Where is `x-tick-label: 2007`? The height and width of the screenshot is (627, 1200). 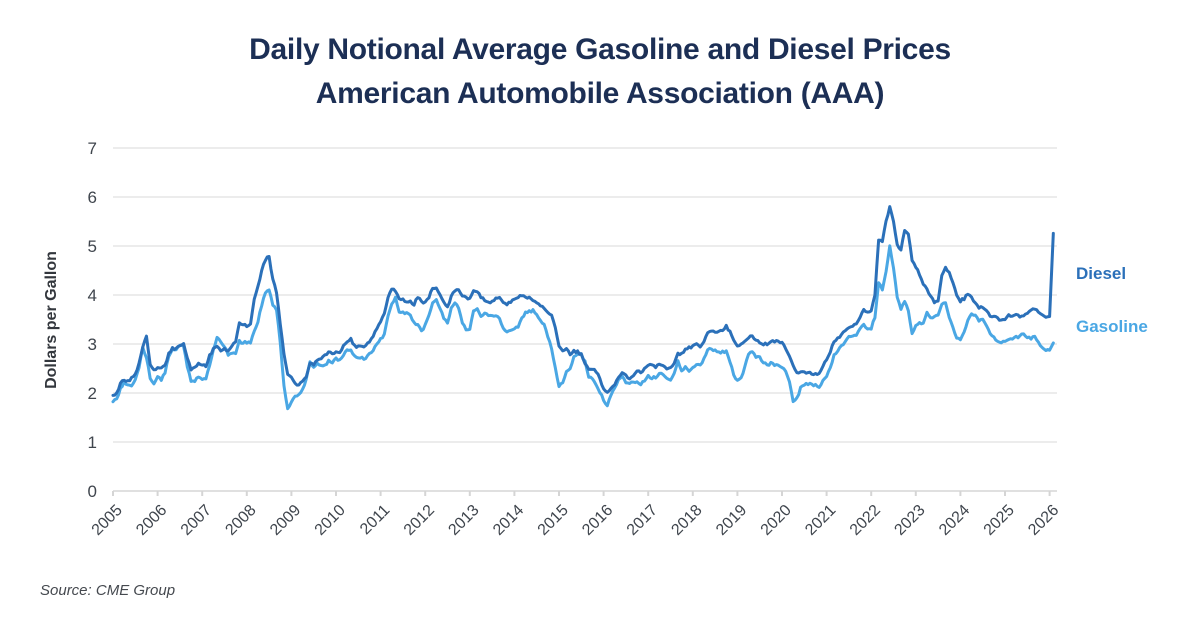
x-tick-label: 2007 is located at coordinates (196, 520).